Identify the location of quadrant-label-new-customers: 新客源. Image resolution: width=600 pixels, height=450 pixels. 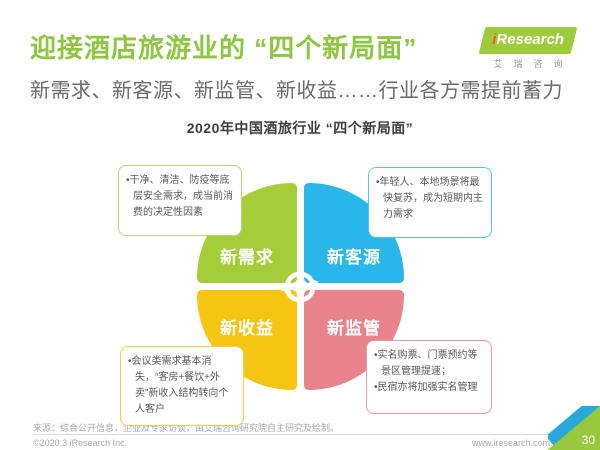
(354, 257).